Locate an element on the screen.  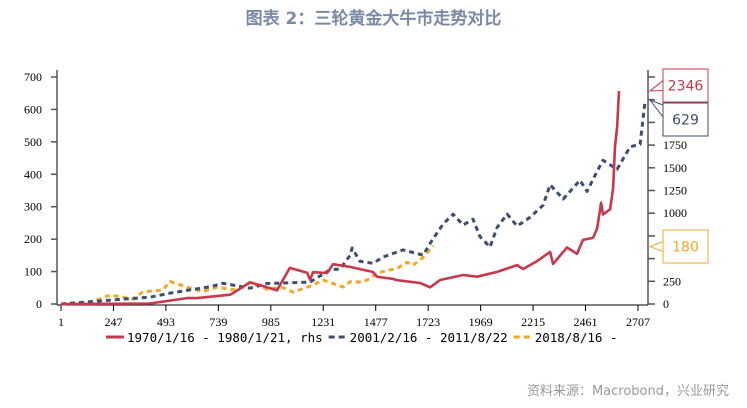
legend-label-0: 1970/1/16 - 1980/1/21, rhs is located at coordinates (225, 337).